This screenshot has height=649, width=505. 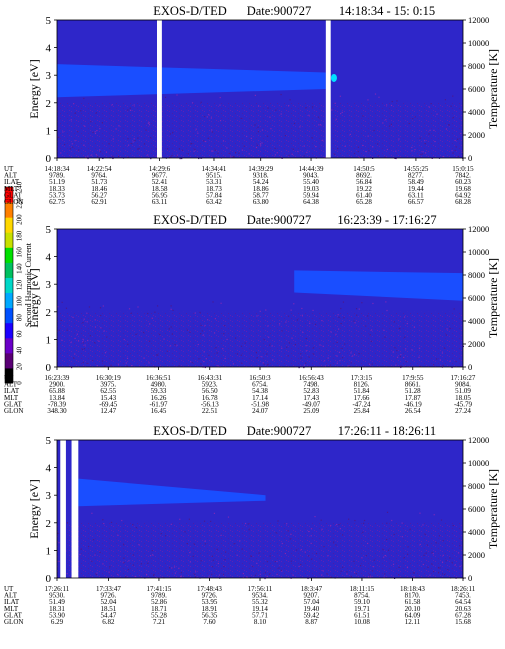 What do you see at coordinates (9, 195) in the screenshot?
I see `colorbar-swatch` at bounding box center [9, 195].